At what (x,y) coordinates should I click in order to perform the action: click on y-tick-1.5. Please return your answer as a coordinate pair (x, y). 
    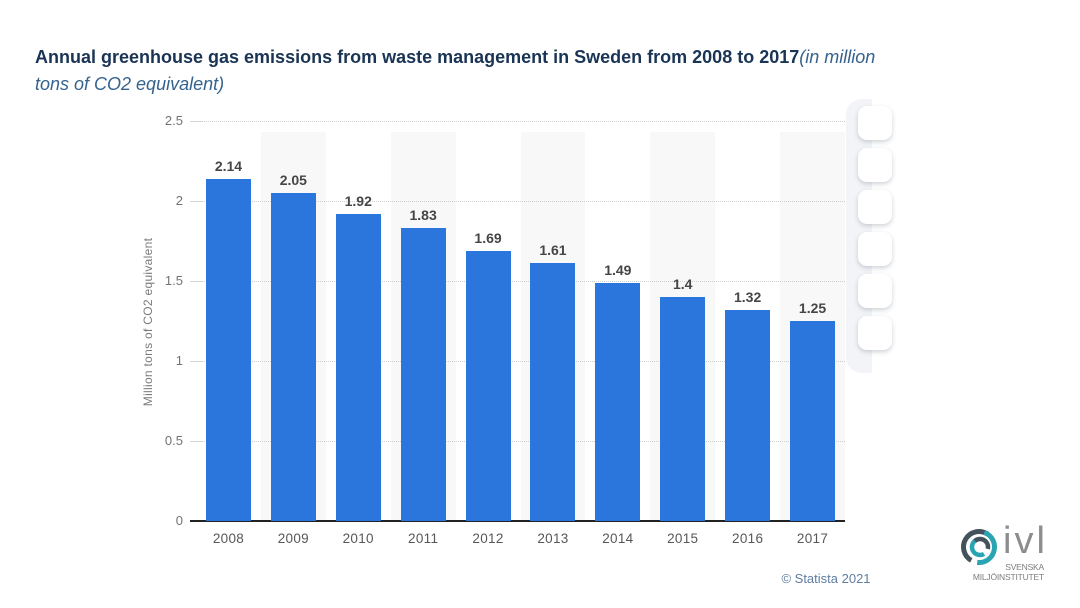
    Looking at the image, I should click on (196, 281).